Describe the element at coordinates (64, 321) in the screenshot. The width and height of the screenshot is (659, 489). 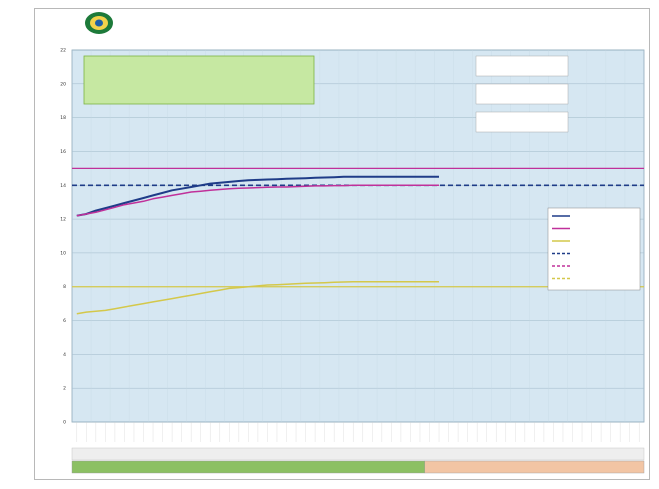
I see `y-tick-label: 6` at that location.